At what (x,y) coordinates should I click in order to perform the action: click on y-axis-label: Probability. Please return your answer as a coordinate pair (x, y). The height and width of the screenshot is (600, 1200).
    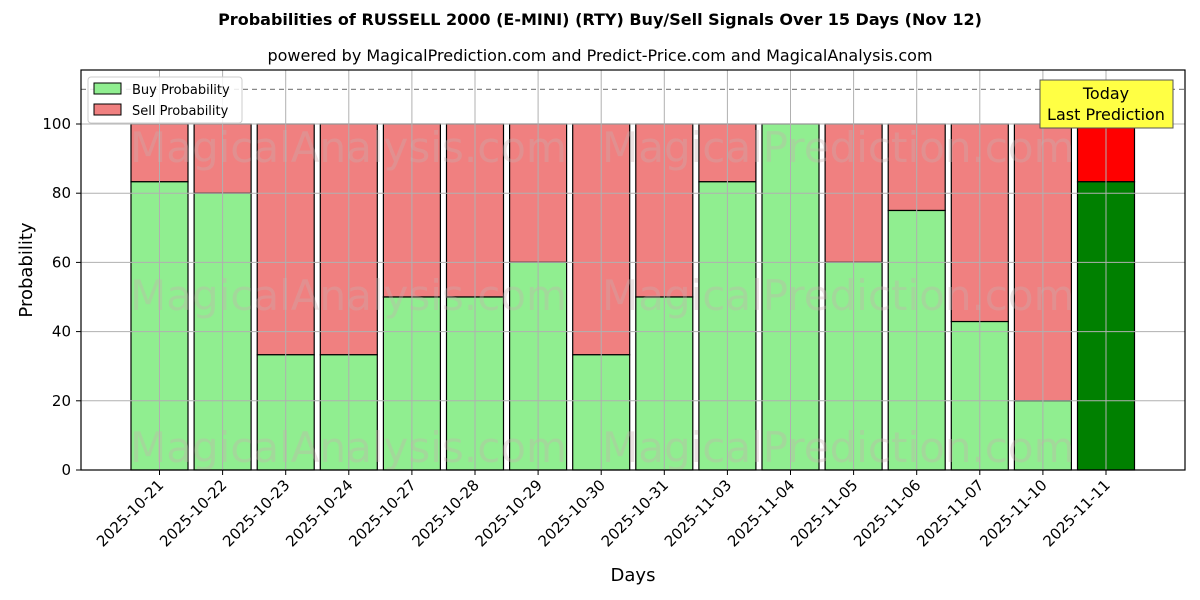
    Looking at the image, I should click on (26, 269).